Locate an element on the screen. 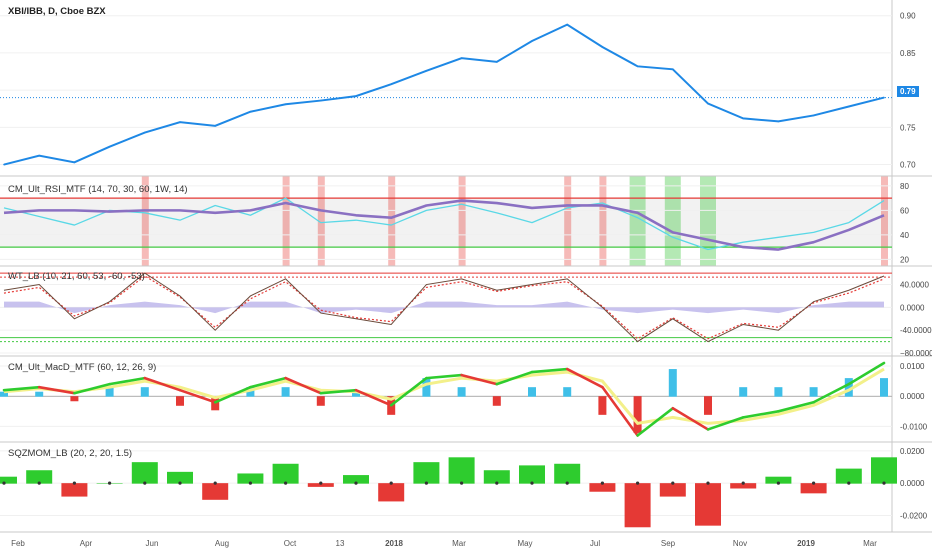 Image resolution: width=932 pixels, height=555 pixels. sqz-pane-title: SQZMOM_LB (20, 2, 20, 1.5) is located at coordinates (70, 453).